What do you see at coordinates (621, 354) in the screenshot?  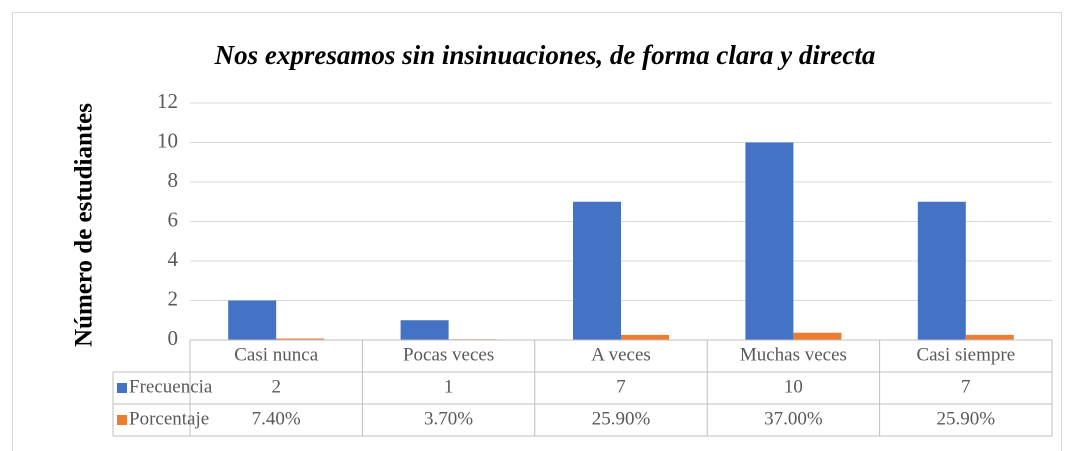 I see `x-tick-label: A veces` at bounding box center [621, 354].